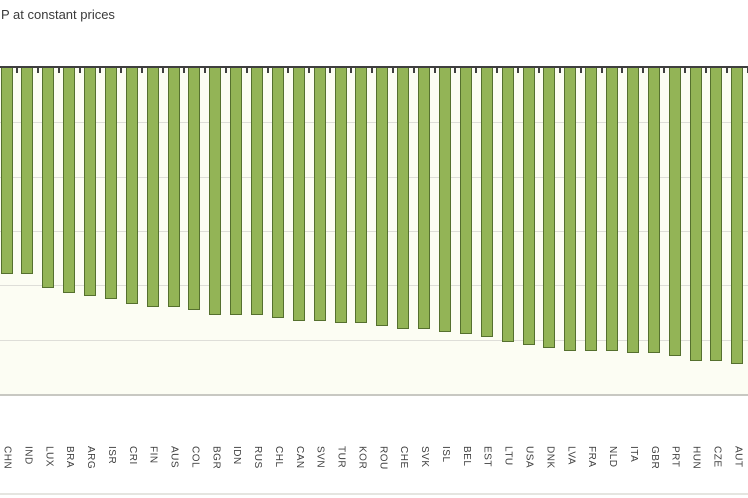 This screenshot has width=748, height=498. Describe the element at coordinates (69, 181) in the screenshot. I see `bar-bra` at that location.